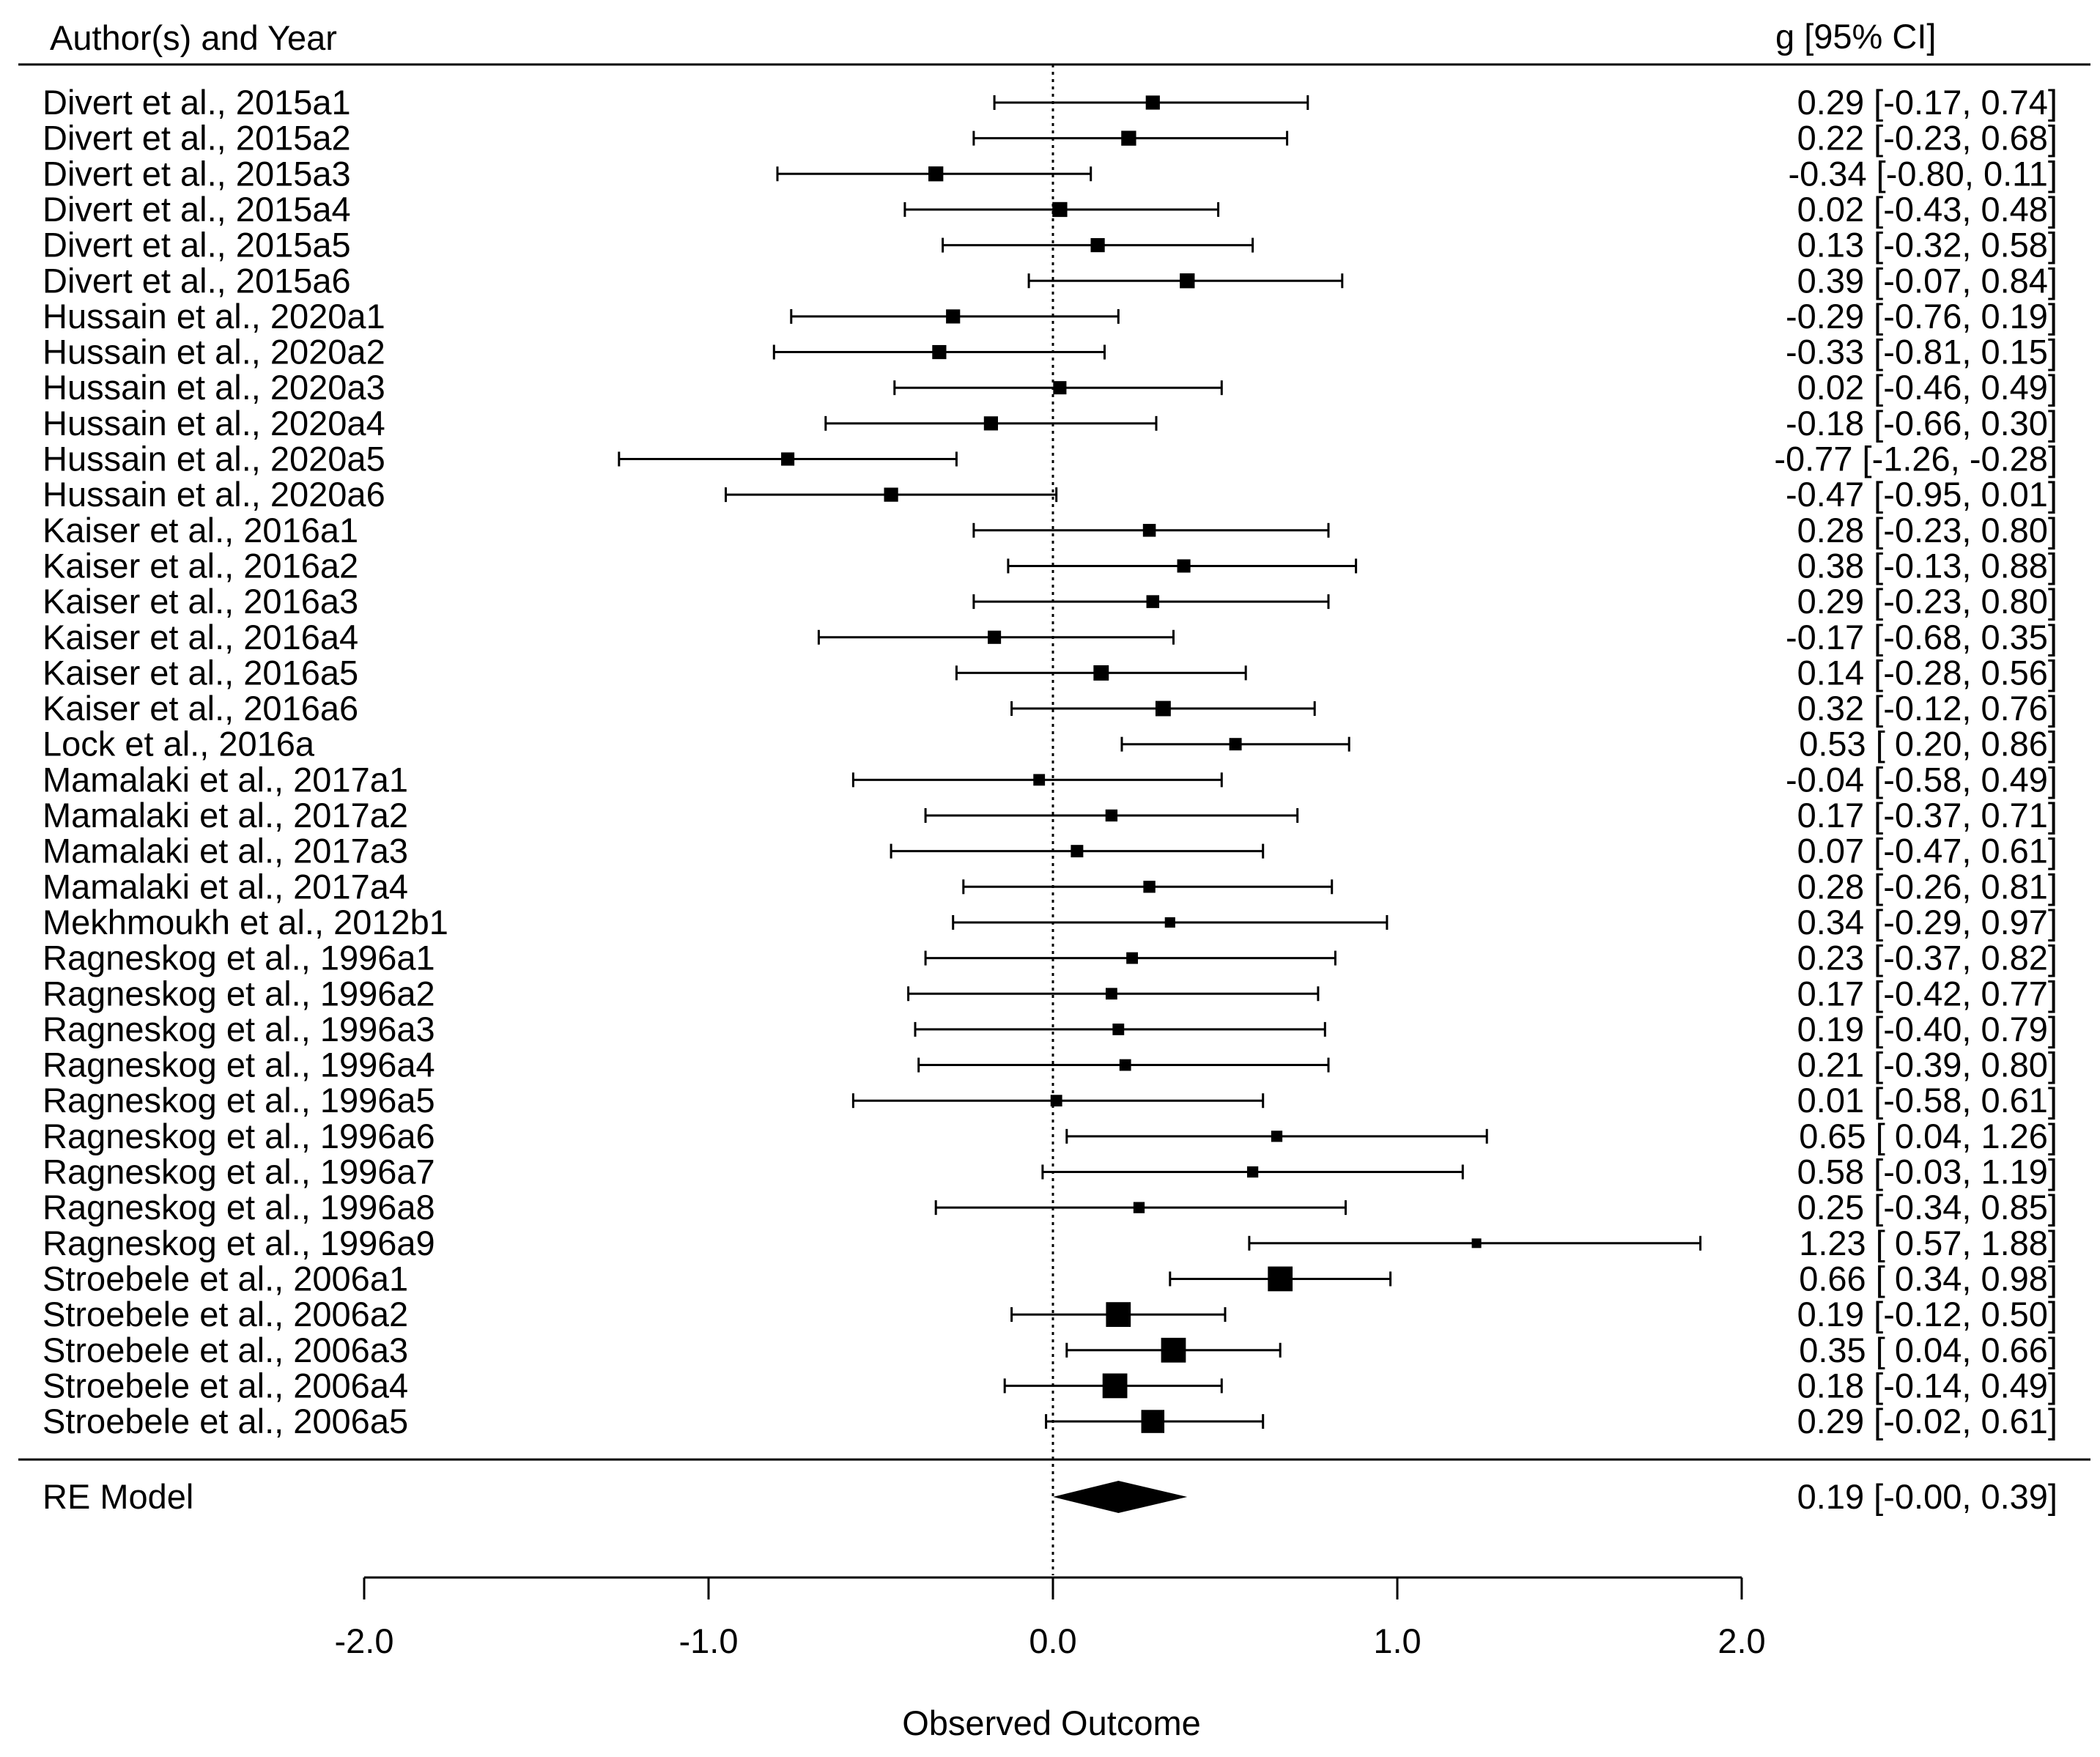 The image size is (2100, 1757). I want to click on summary-label: RE Model, so click(117, 1496).